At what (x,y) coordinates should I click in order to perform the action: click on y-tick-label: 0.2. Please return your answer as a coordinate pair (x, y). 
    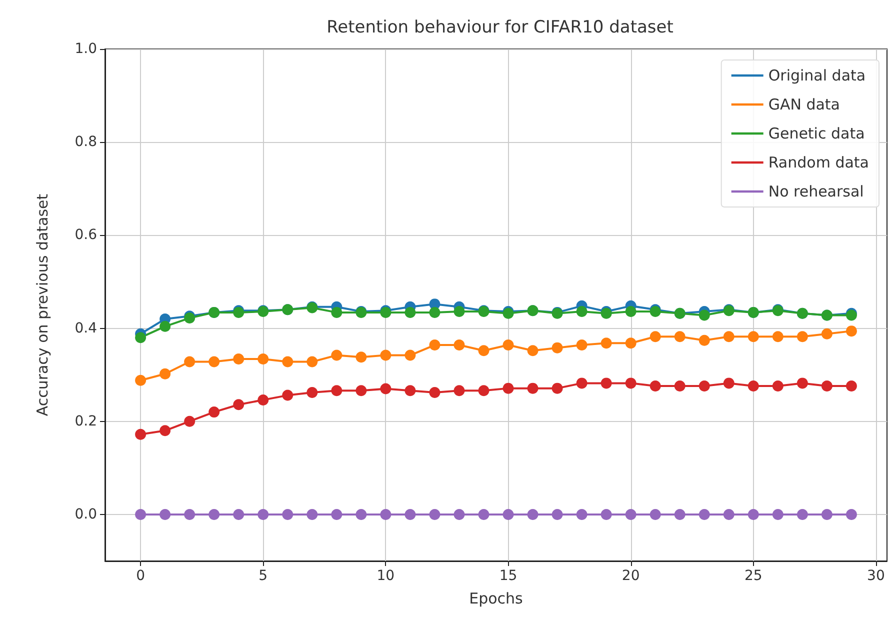
    Looking at the image, I should click on (85, 421).